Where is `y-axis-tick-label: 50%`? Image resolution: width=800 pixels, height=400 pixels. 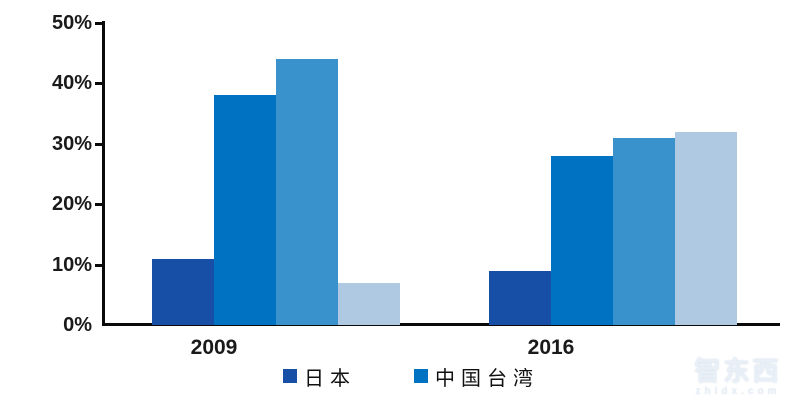 y-axis-tick-label: 50% is located at coordinates (71, 23).